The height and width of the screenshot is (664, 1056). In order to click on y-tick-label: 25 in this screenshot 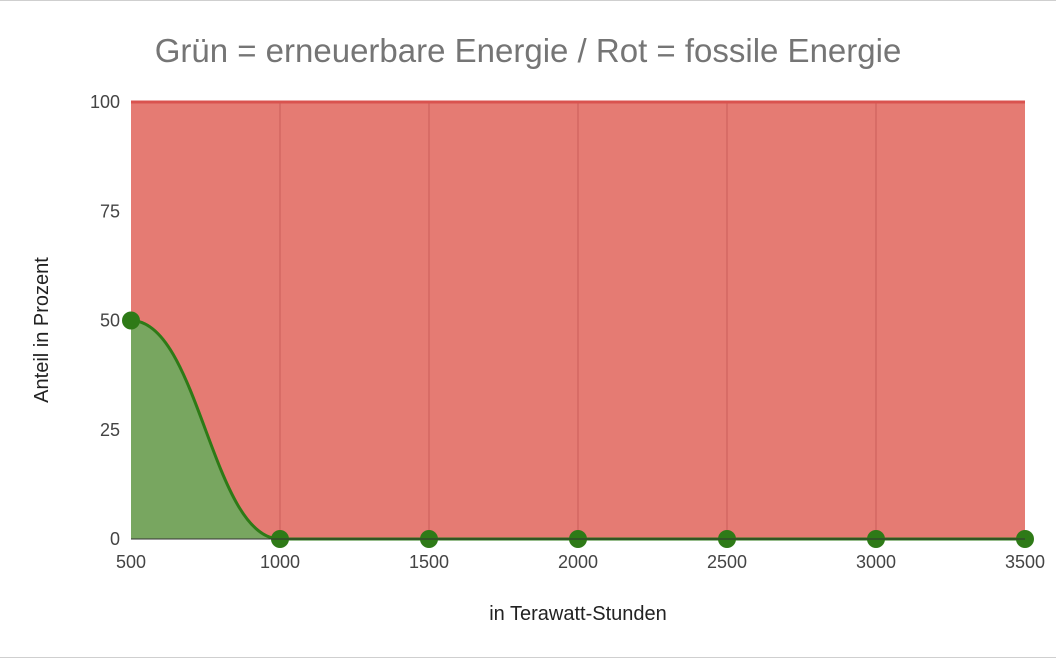, I will do `click(110, 430)`.